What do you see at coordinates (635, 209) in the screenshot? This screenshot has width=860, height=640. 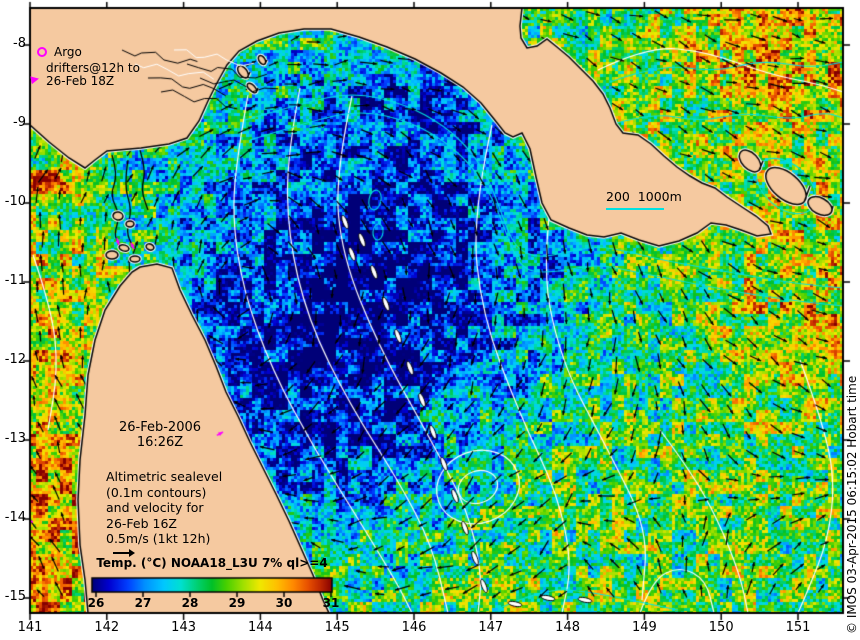 I see `isobath-line-icon` at bounding box center [635, 209].